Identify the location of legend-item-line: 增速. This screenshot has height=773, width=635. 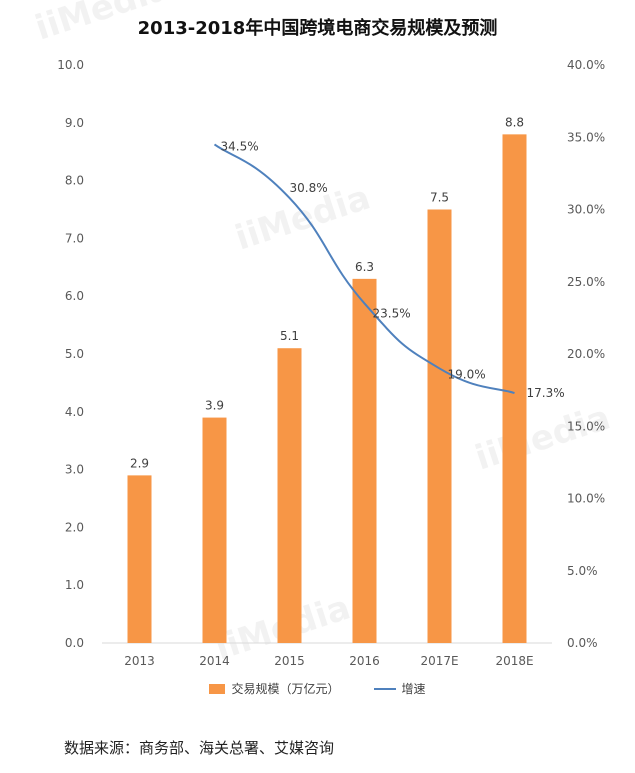
(399, 688).